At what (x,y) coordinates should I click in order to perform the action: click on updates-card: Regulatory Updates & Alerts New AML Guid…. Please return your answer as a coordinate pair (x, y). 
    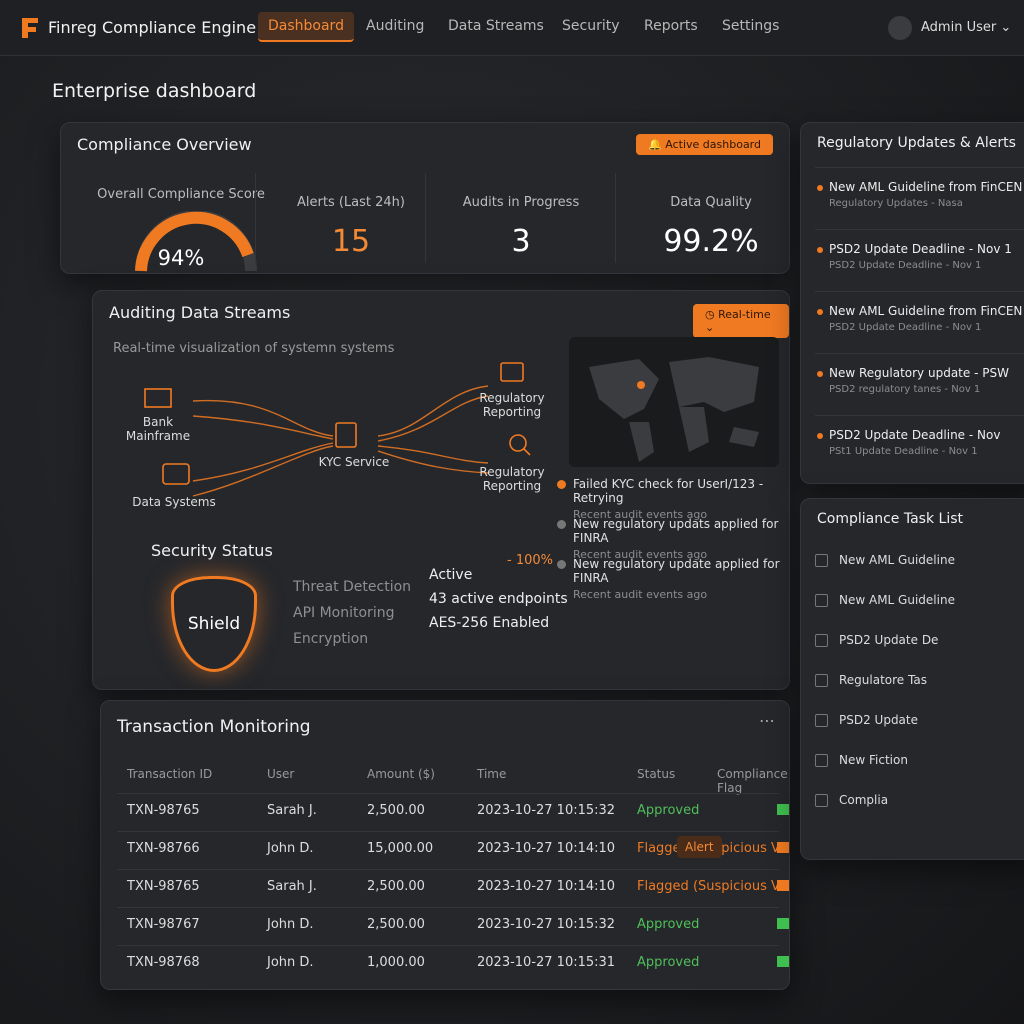
    Looking at the image, I should click on (912, 303).